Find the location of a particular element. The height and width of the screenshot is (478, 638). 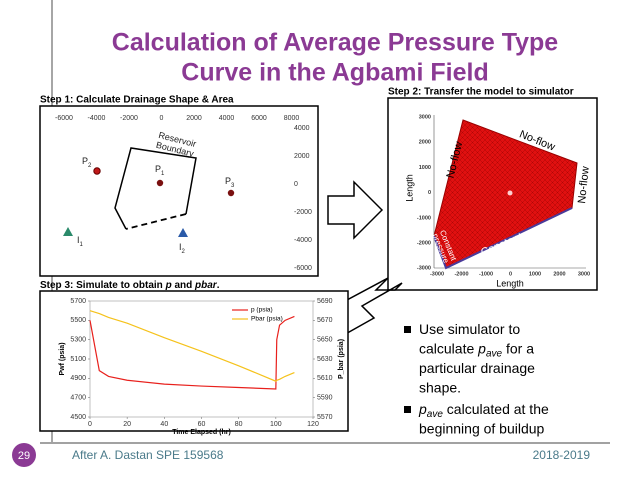

step-label: Step 2: Transfer the model to simulator is located at coordinates (481, 92).